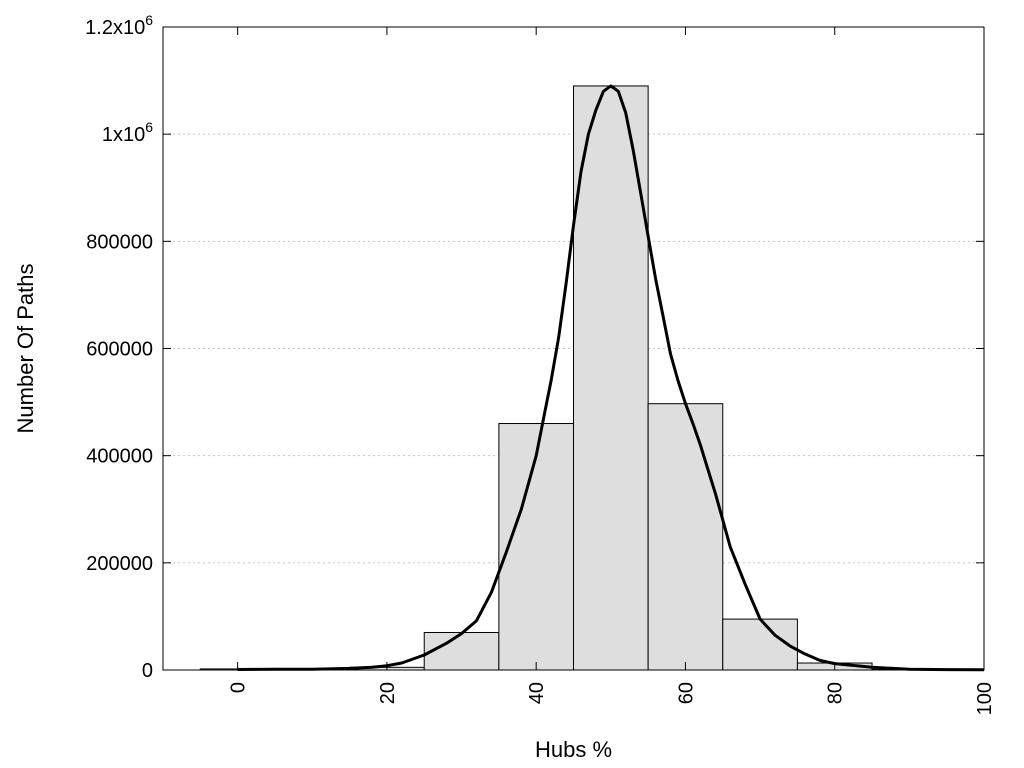  Describe the element at coordinates (25, 349) in the screenshot. I see `y-axis-label: Number Of Paths` at that location.